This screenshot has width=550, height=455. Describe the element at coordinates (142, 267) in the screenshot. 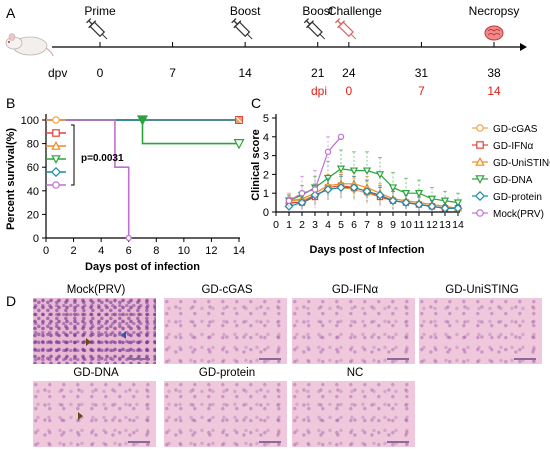

I see `x-axis-label: Days post of infection` at that location.